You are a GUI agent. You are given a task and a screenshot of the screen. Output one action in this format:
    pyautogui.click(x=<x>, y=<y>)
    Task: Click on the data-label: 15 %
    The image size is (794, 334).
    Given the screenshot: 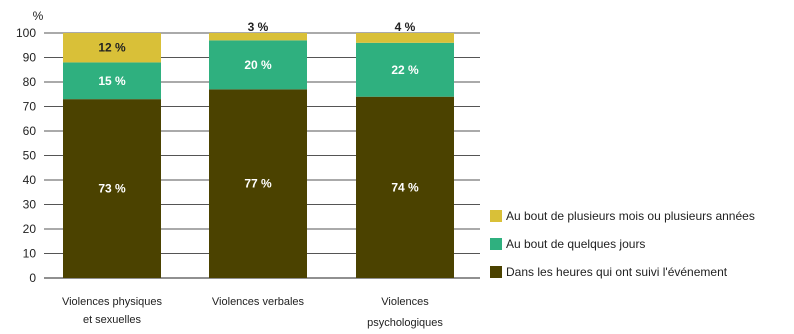 What is the action you would take?
    pyautogui.click(x=112, y=81)
    